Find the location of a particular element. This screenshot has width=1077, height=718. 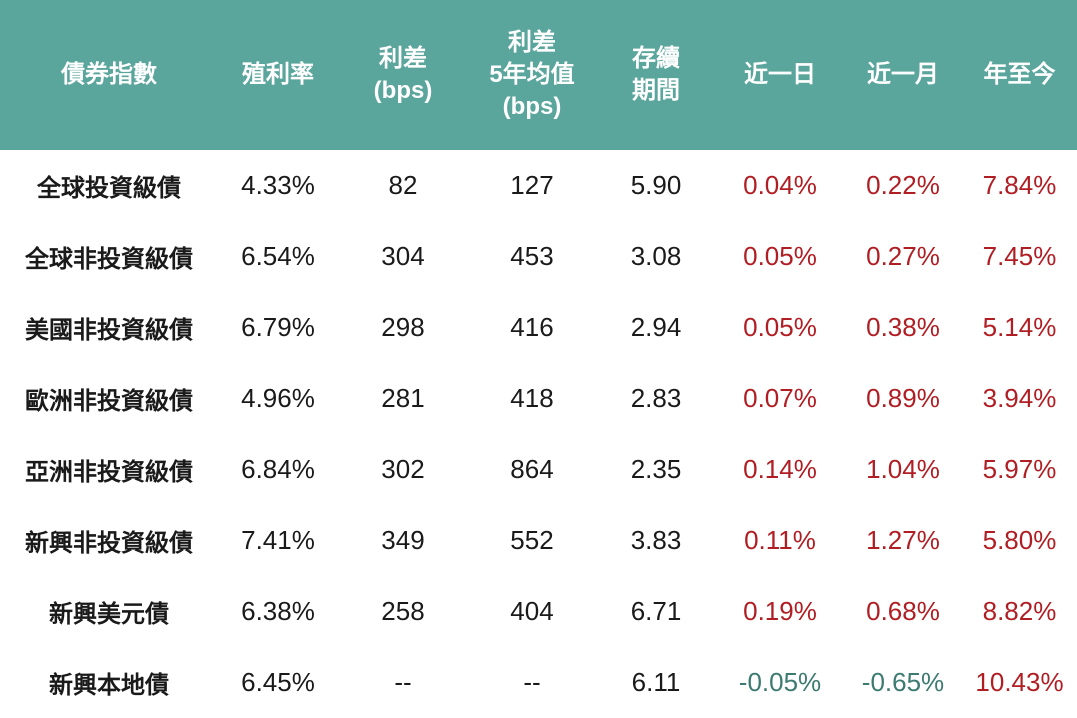

yield-value: 6.45% is located at coordinates (278, 682).